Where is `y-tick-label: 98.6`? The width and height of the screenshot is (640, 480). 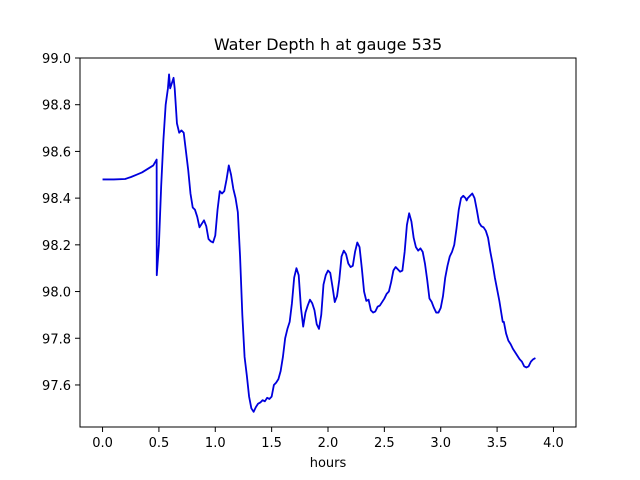 y-tick-label: 98.6 is located at coordinates (56, 152).